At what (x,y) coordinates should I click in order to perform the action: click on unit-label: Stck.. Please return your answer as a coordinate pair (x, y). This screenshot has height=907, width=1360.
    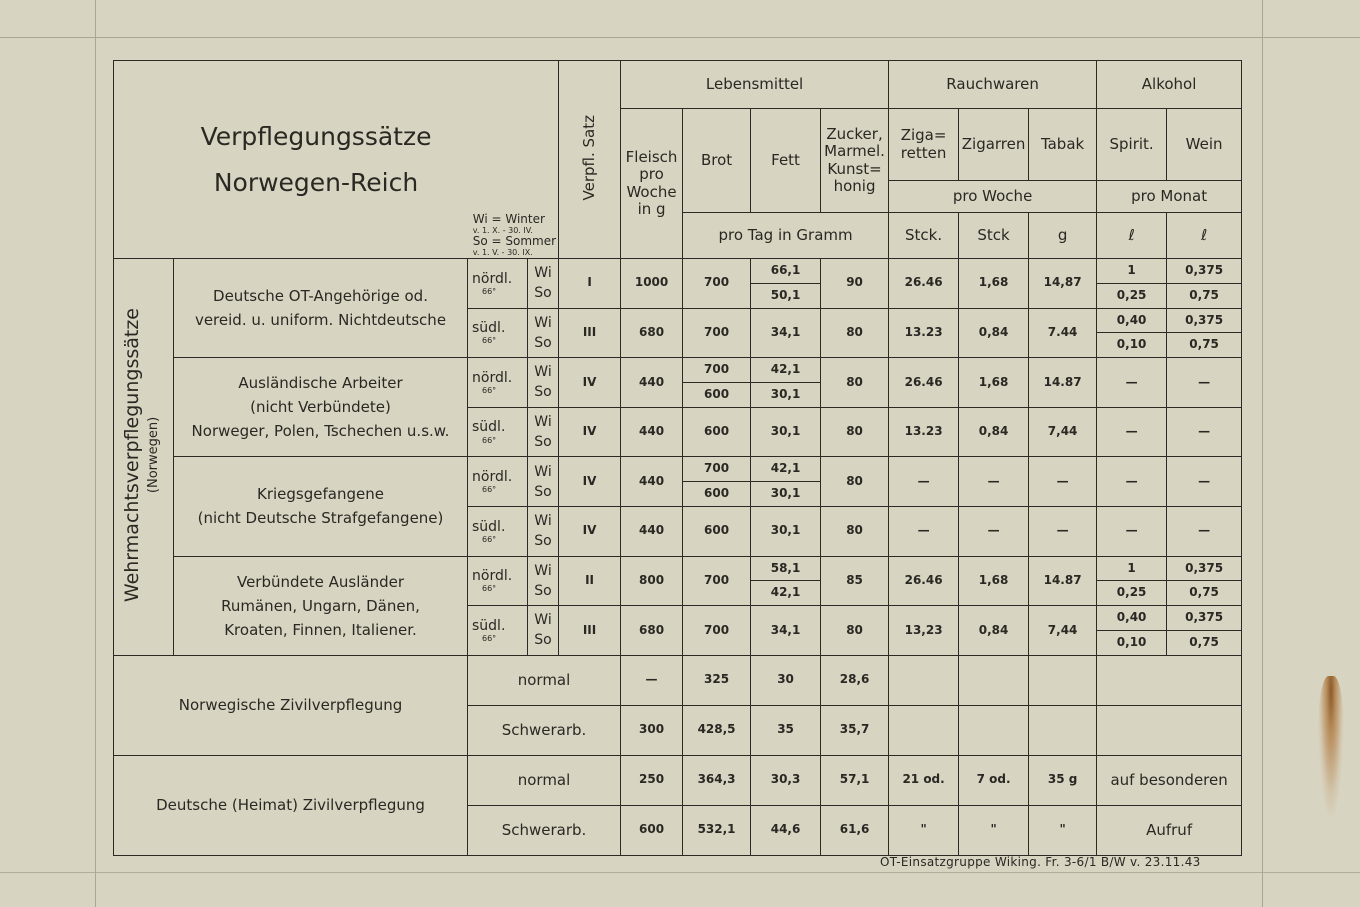
    Looking at the image, I should click on (924, 235).